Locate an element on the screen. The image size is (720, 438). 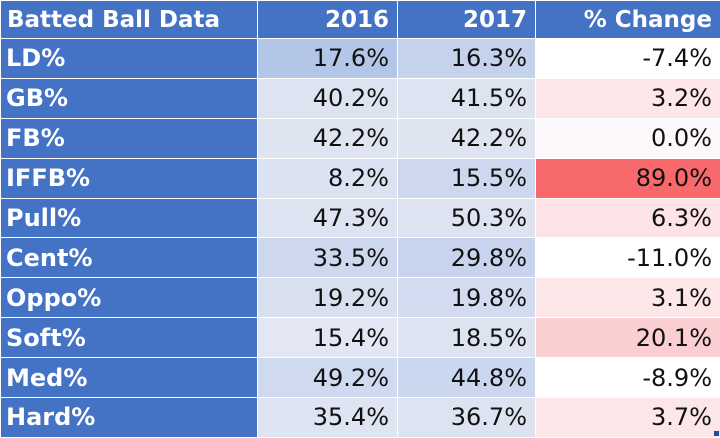
header-2017: 2017 is located at coordinates (467, 20).